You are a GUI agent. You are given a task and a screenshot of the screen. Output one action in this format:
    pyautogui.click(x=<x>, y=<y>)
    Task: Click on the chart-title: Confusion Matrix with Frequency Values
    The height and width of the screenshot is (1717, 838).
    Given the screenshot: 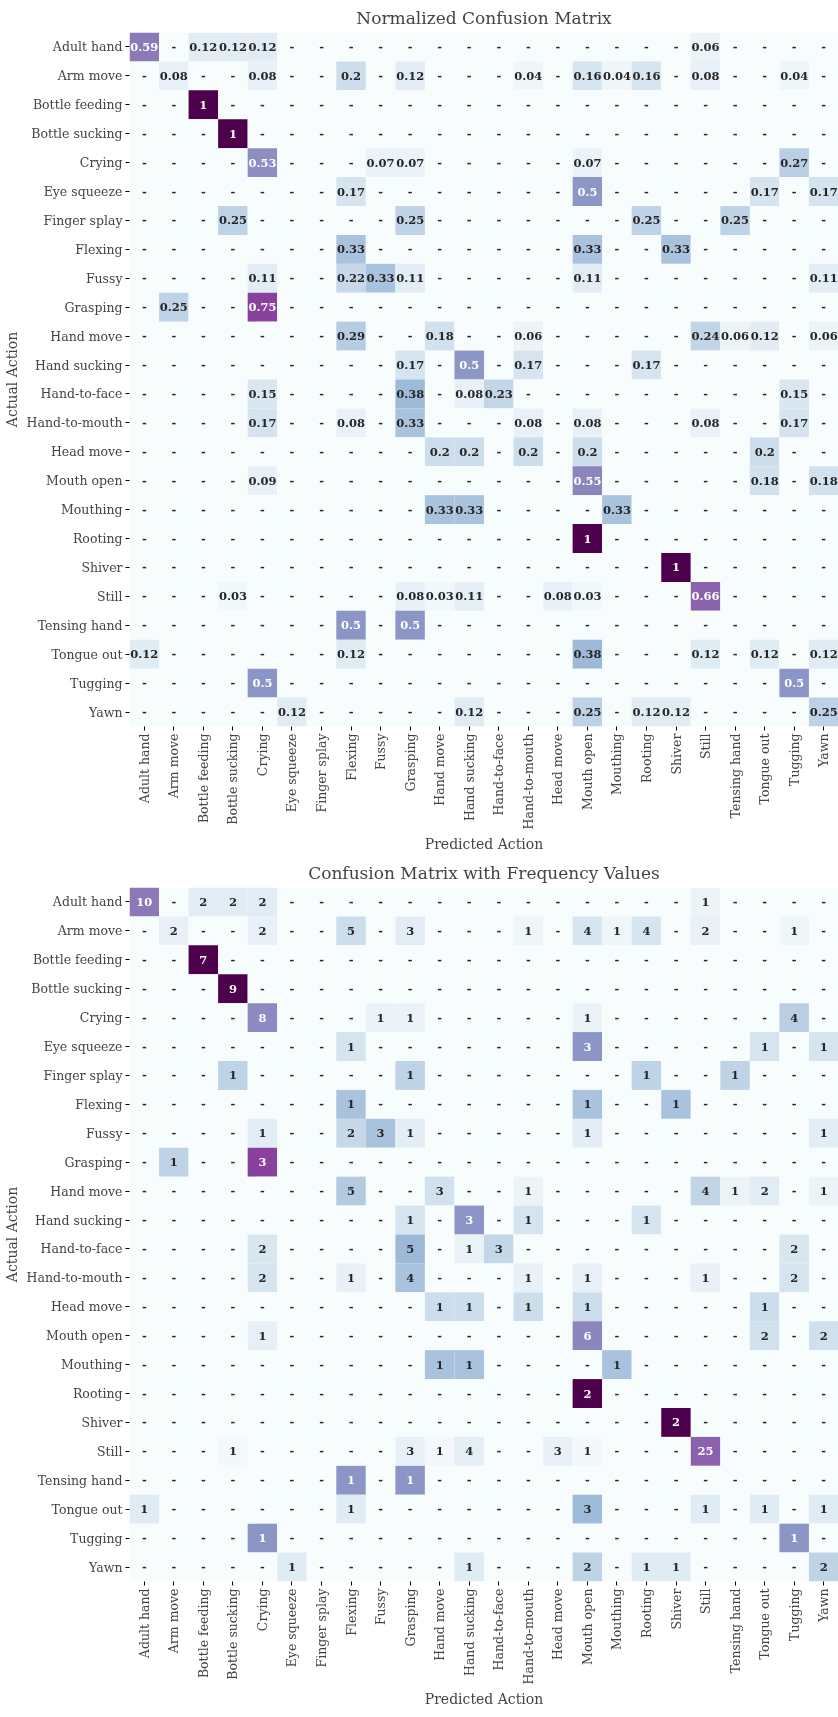 What is the action you would take?
    pyautogui.click(x=484, y=872)
    